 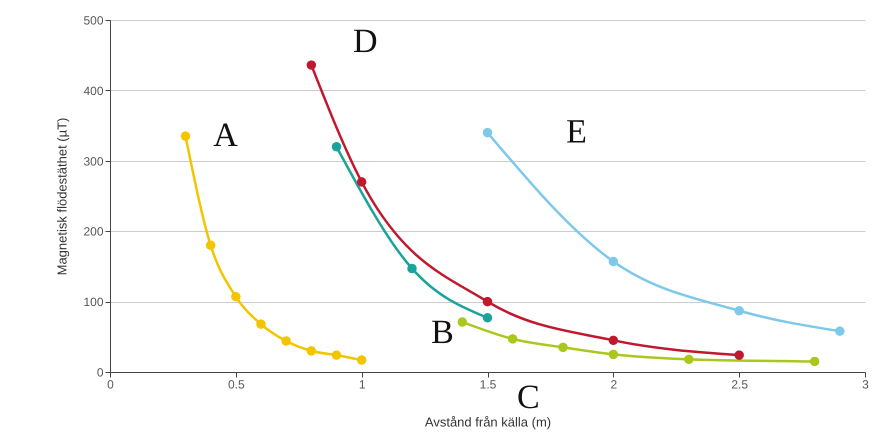 I want to click on y-tick-label: 500, so click(x=93, y=21).